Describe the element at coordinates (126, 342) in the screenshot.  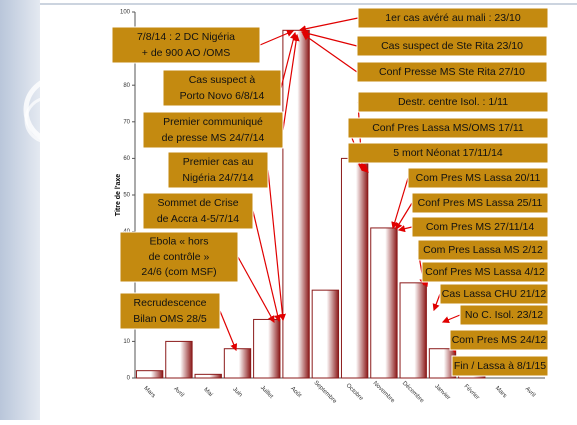
I see `y-tick-label: 10` at that location.